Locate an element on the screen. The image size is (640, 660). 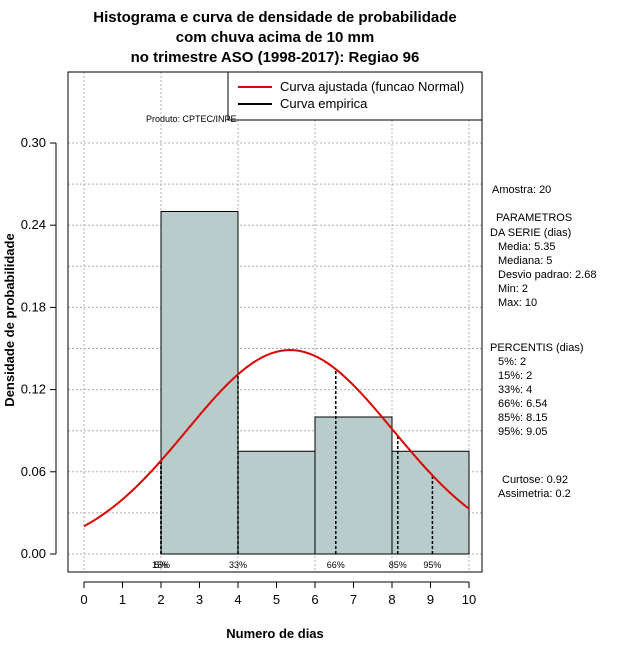
percentile-layer: 5%15% 33% 66% 85% 95% is located at coordinates (296, 469).